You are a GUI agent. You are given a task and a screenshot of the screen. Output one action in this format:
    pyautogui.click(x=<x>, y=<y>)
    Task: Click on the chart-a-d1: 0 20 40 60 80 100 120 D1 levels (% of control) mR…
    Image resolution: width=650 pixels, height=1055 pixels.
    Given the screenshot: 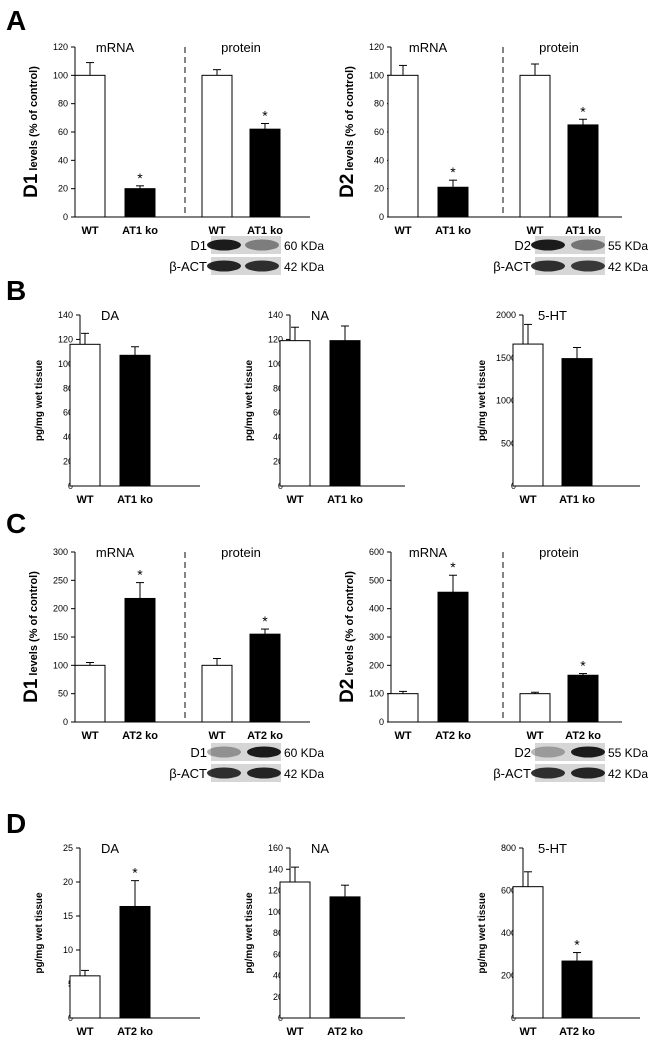 What is the action you would take?
    pyautogui.click(x=165, y=138)
    